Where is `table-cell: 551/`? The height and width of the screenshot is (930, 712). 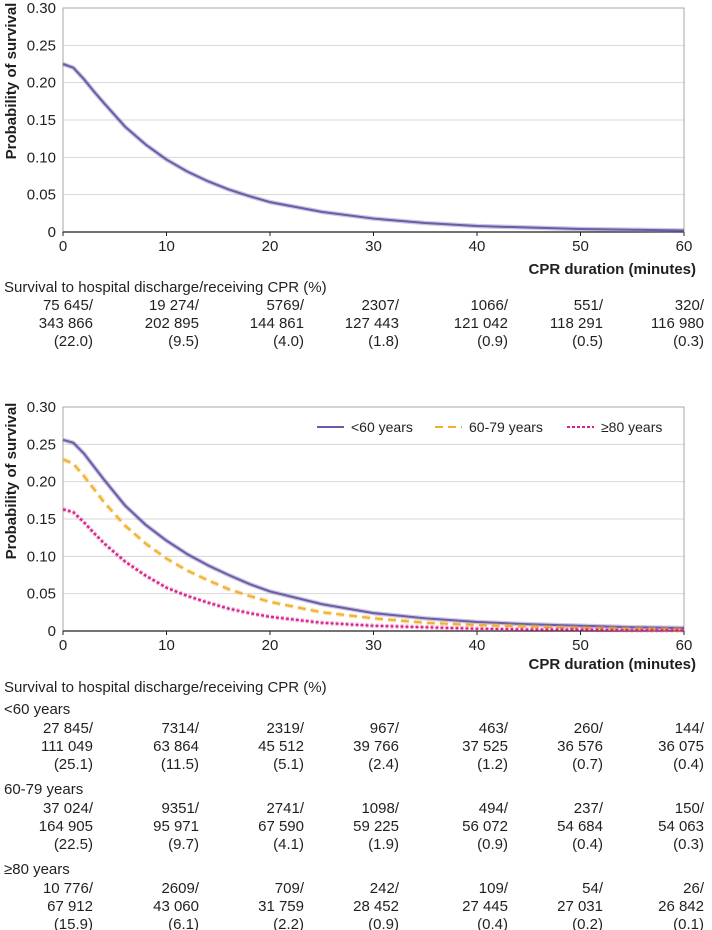 table-cell: 551/ is located at coordinates (589, 305).